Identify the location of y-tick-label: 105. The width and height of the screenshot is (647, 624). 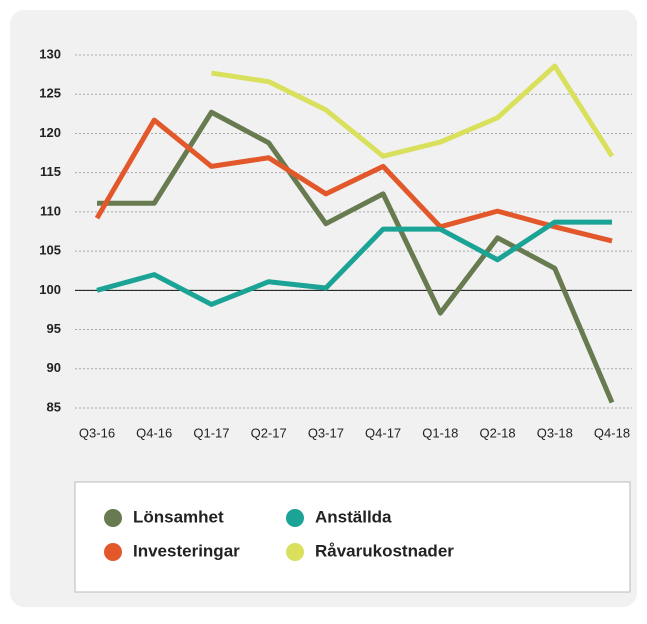
(50, 250).